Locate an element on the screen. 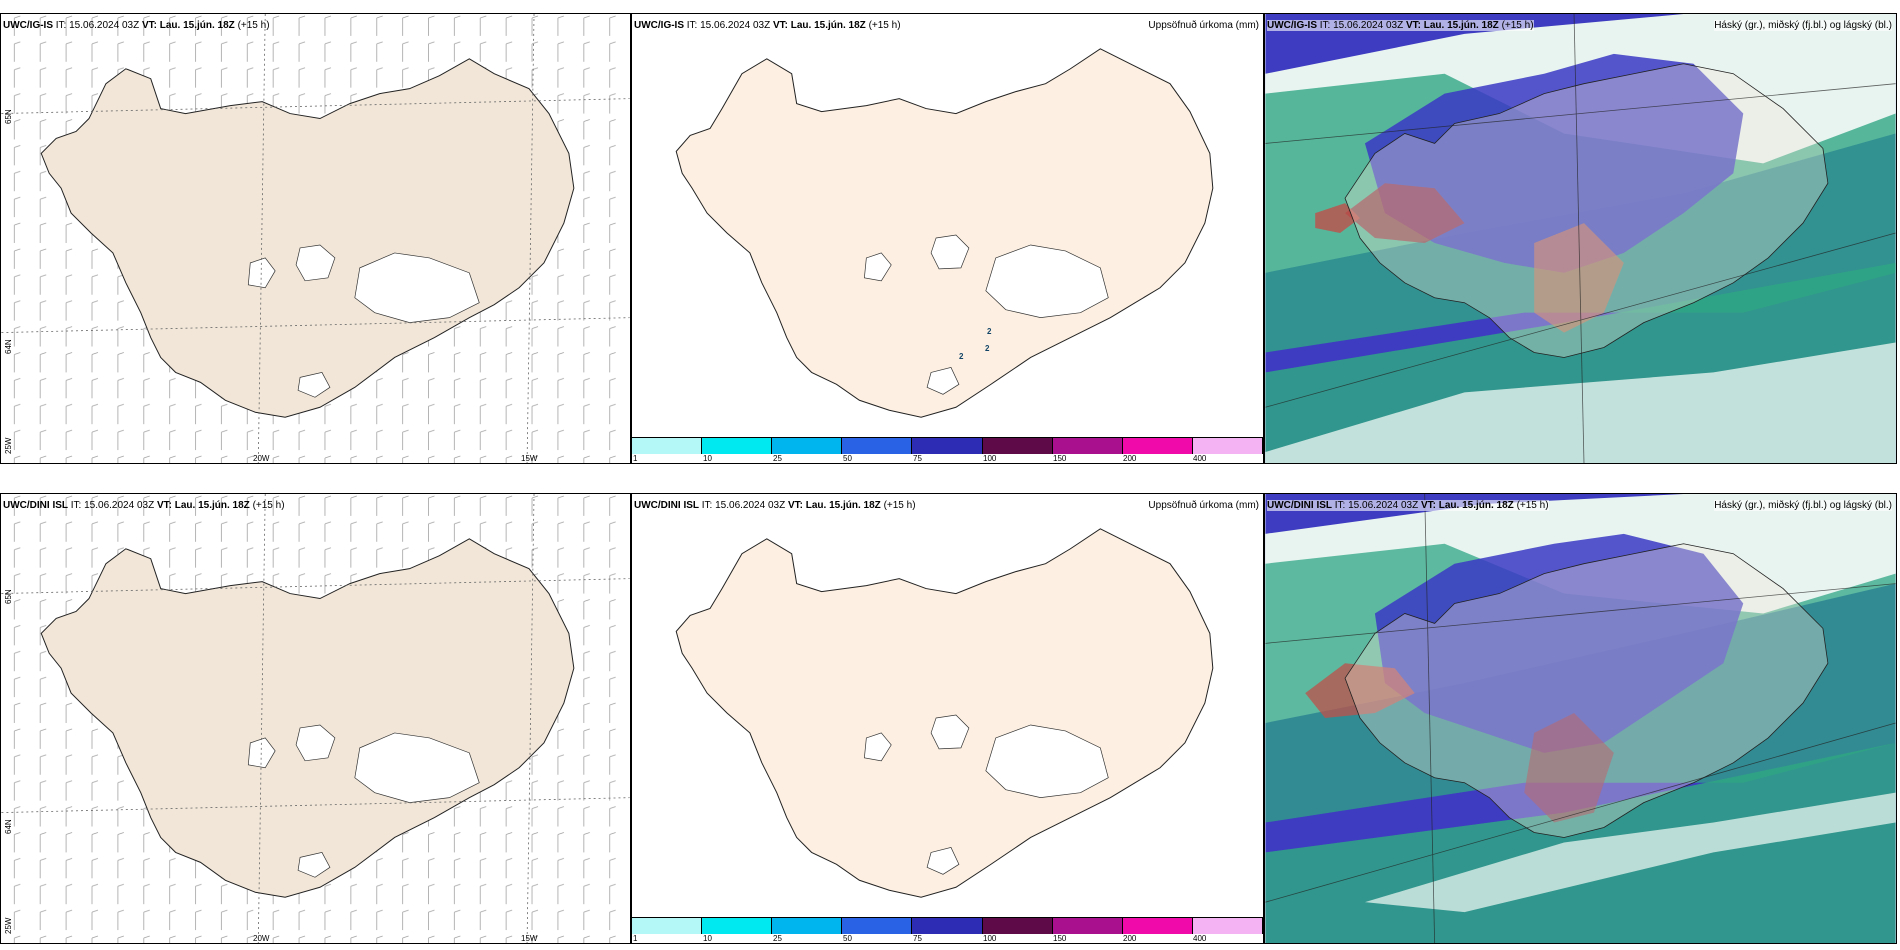 The height and width of the screenshot is (950, 1900). glacier-langjokull is located at coordinates (315, 263).